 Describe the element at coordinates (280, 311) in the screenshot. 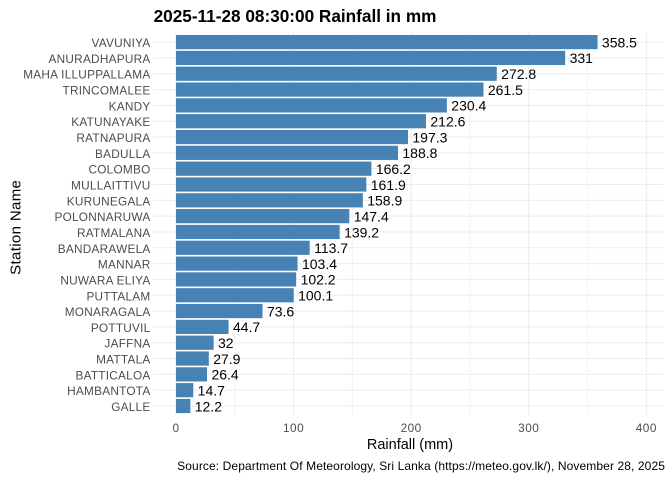

I see `svg-text: 73.6` at that location.